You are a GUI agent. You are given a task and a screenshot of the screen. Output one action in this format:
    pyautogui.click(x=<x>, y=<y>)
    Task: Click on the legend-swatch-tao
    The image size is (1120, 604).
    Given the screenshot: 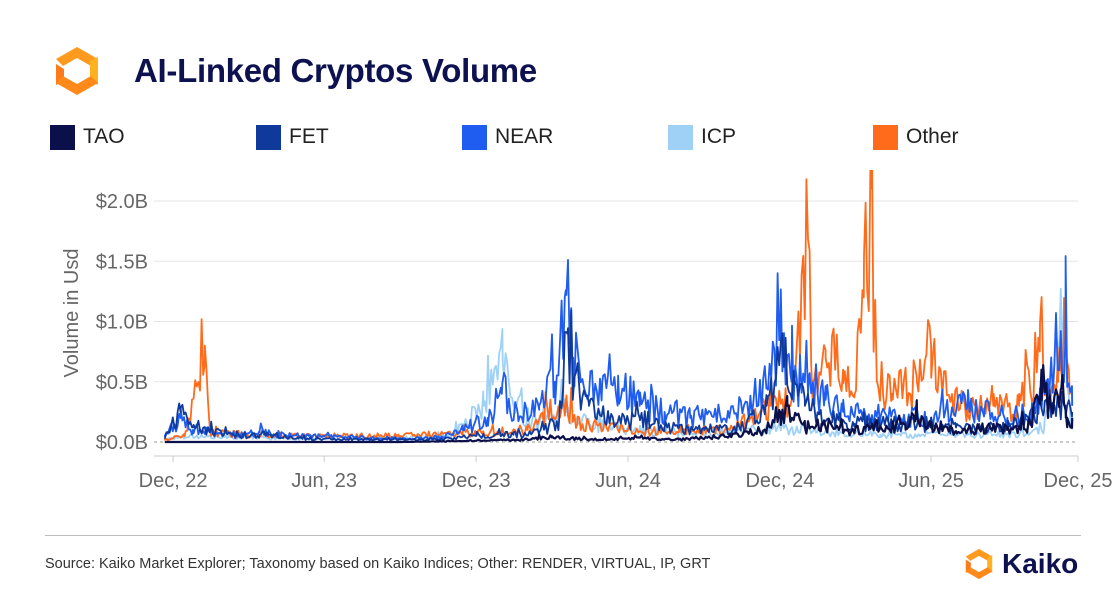 What is the action you would take?
    pyautogui.click(x=62, y=137)
    